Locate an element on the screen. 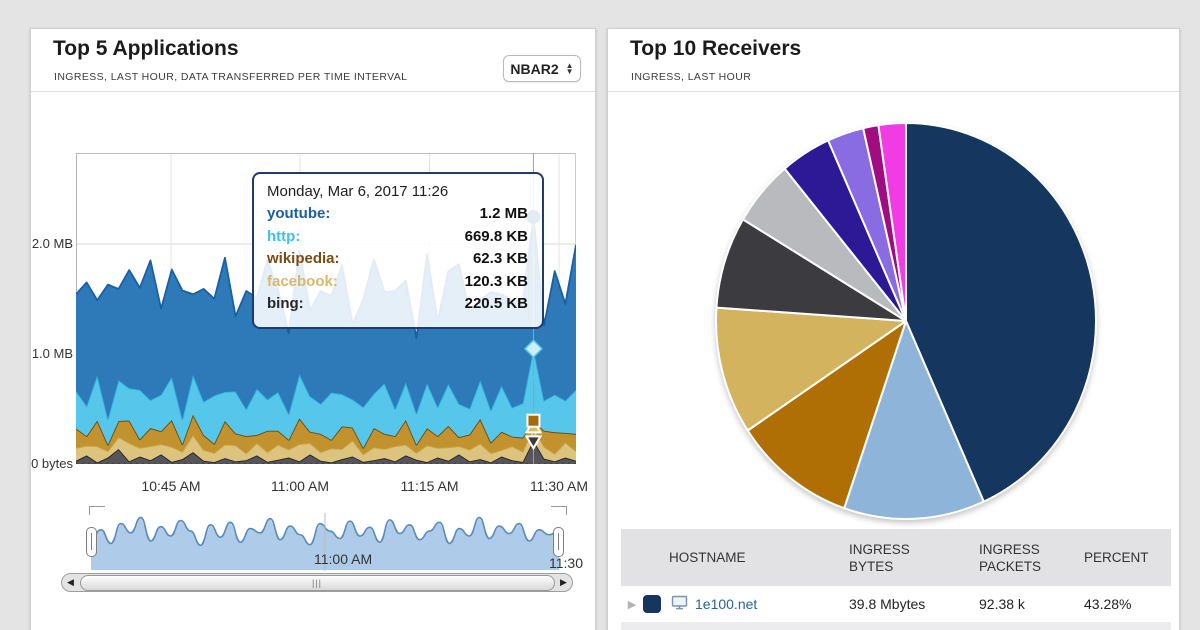 This screenshot has height=630, width=1200. page-title: Top 5 Applications is located at coordinates (146, 48).